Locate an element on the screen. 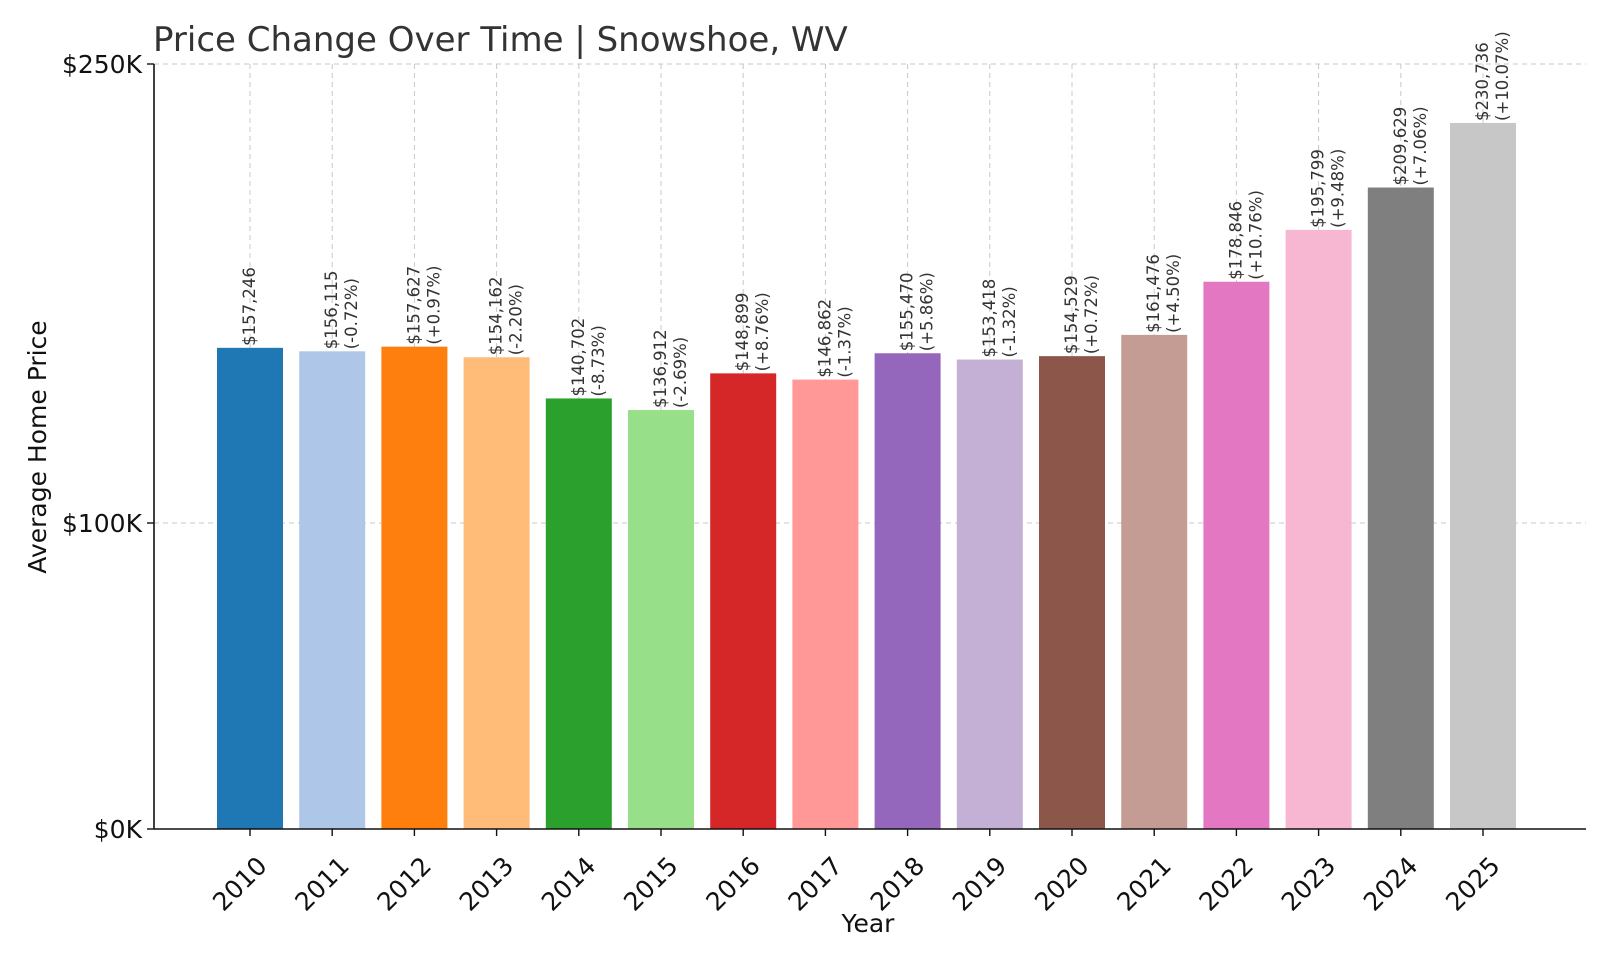  bar-2010 is located at coordinates (250, 588).